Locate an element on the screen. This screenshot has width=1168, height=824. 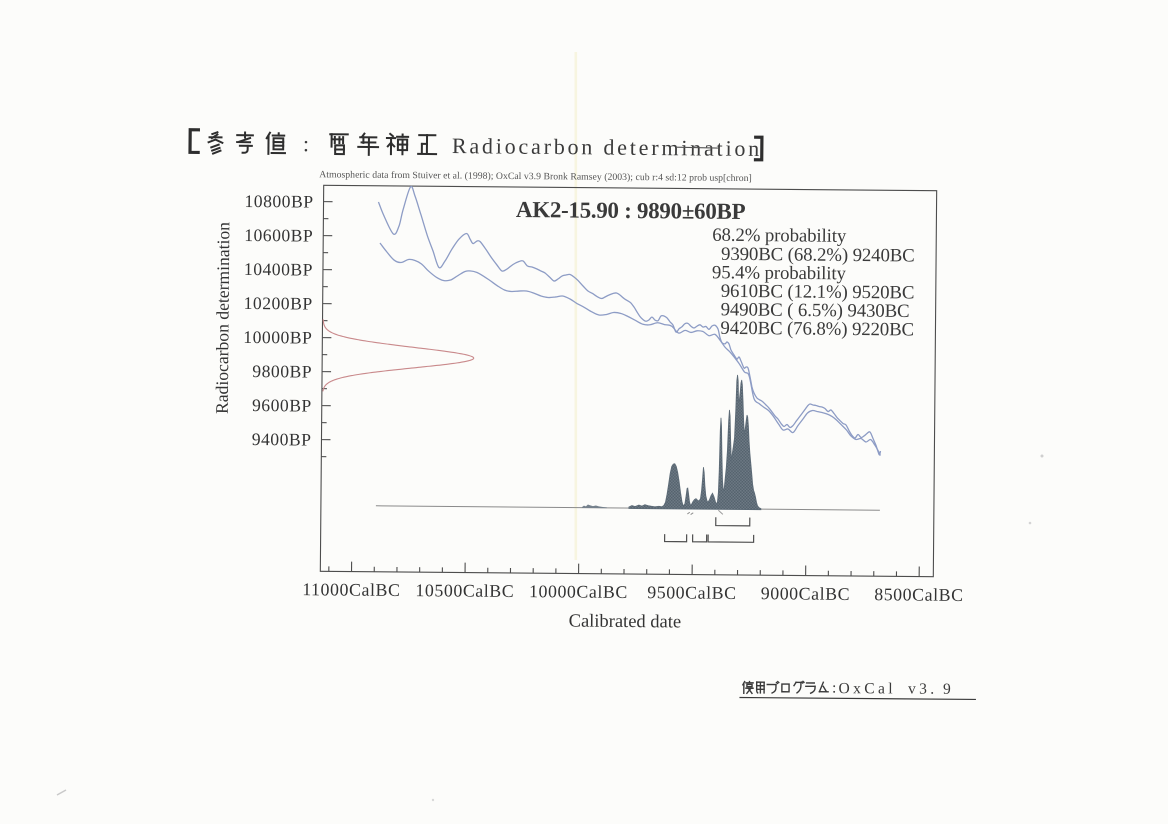
svg-text: AK2-15.90 : 9890±60BP is located at coordinates (631, 210).